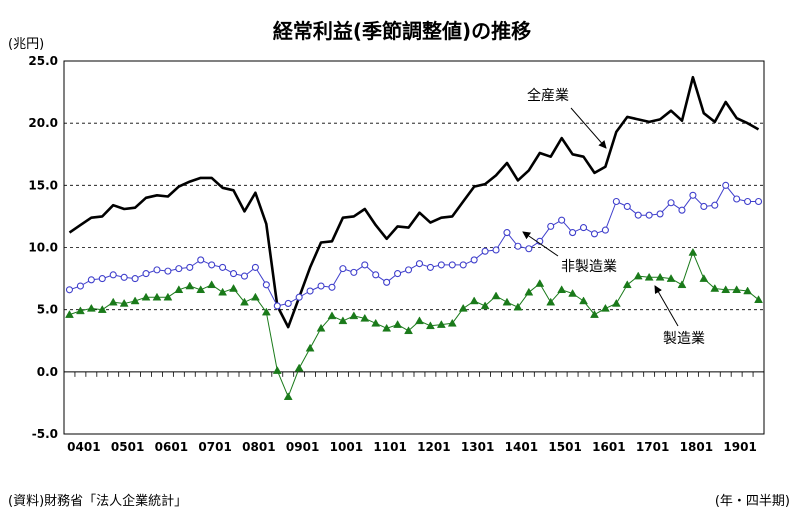  Describe the element at coordinates (127, 447) in the screenshot. I see `x-tick-label: 0501` at that location.